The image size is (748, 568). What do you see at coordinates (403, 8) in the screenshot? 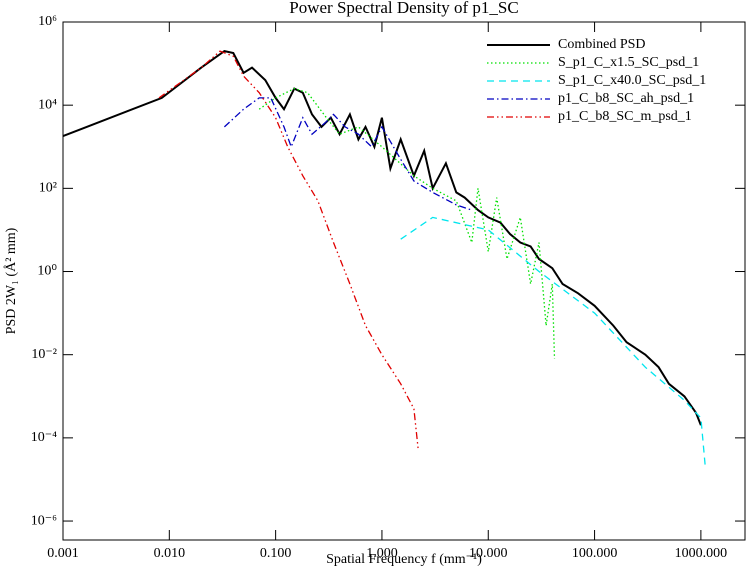
I see `chart-title: Power Spectral Density of p1_SC` at bounding box center [403, 8].